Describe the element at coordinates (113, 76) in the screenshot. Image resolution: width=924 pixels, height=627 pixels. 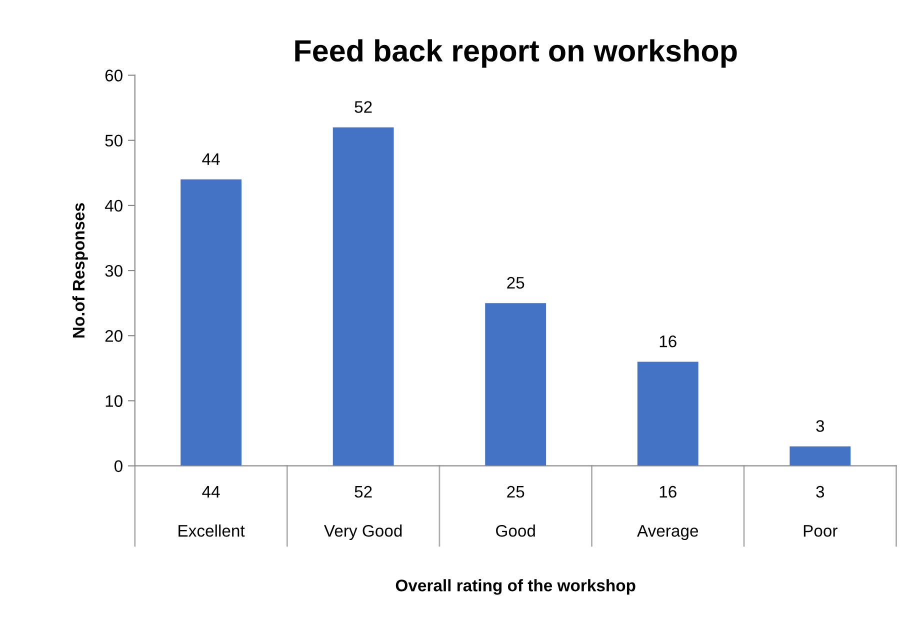
I see `y-tick-label: 60` at that location.